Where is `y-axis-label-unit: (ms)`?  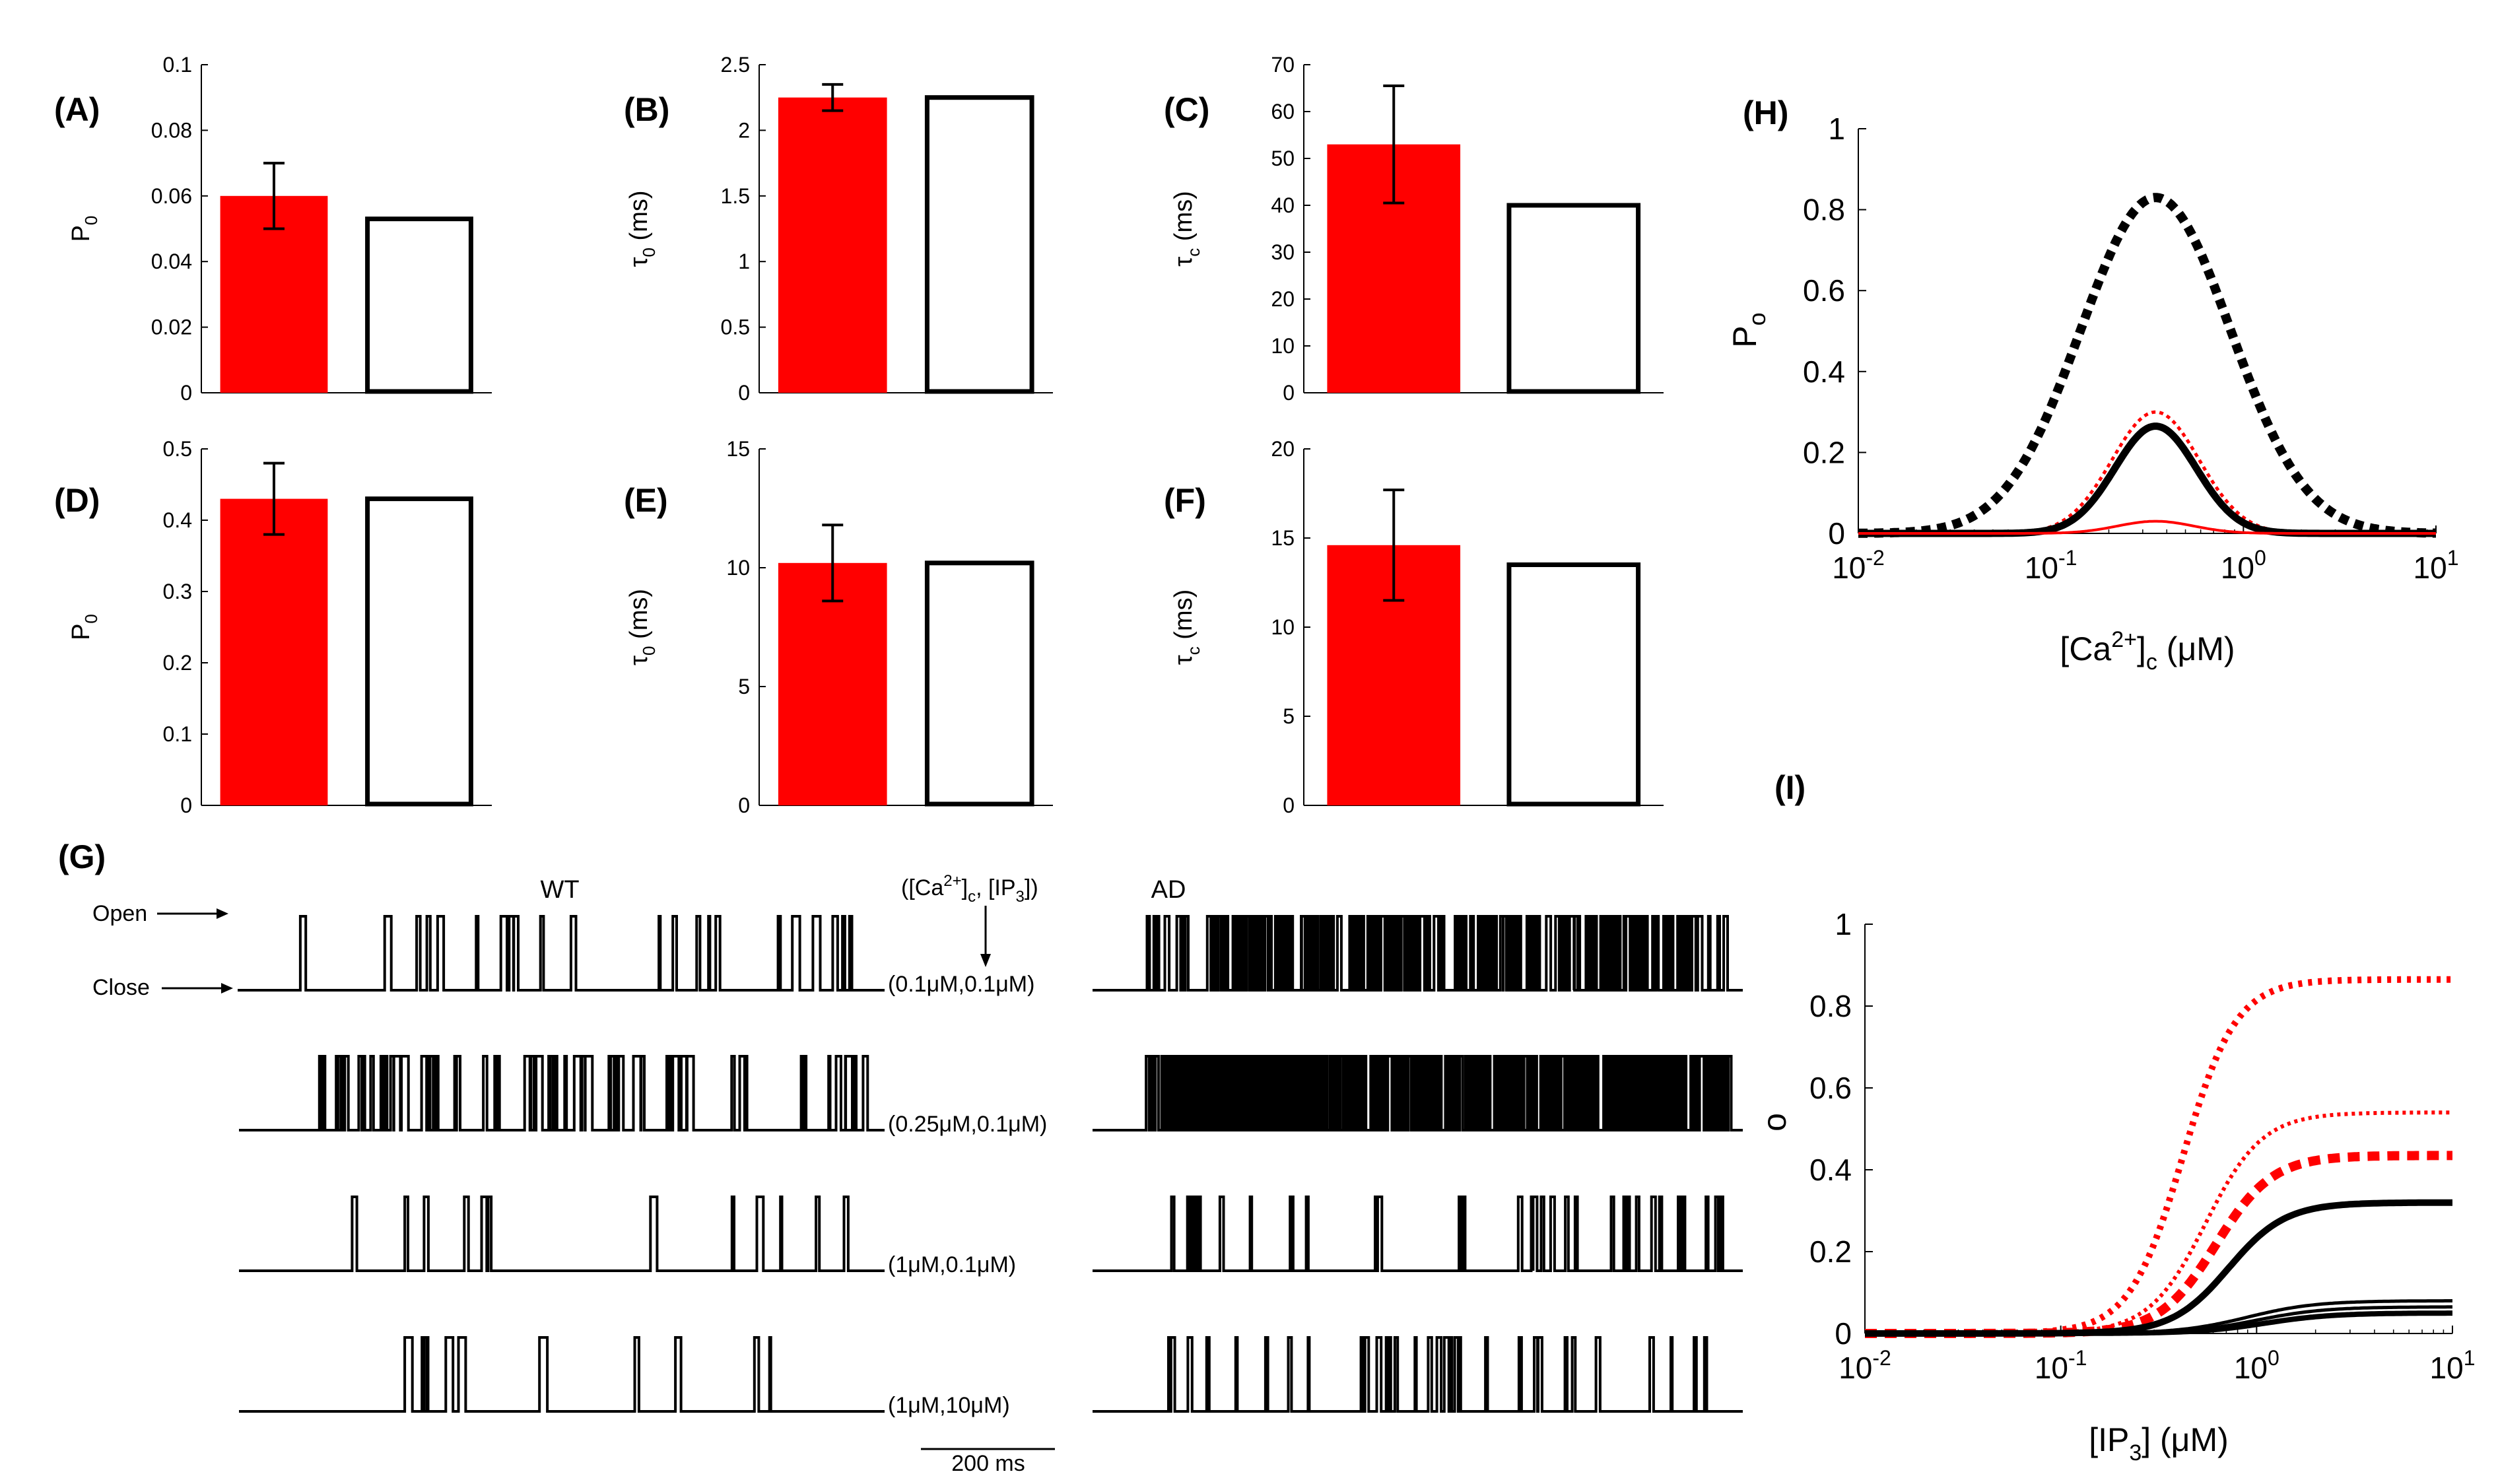
y-axis-label-unit: (ms) is located at coordinates (639, 219).